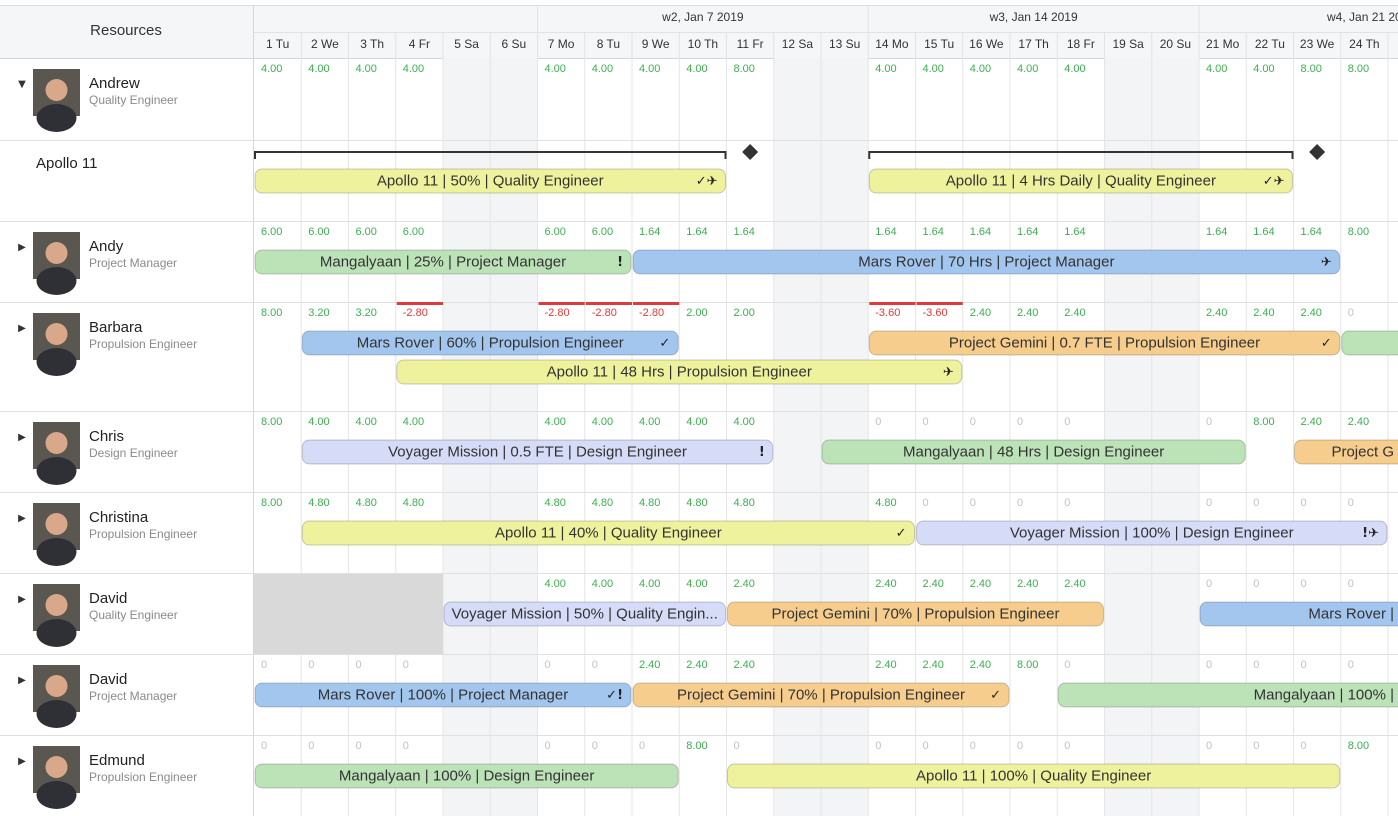  Describe the element at coordinates (1317, 44) in the screenshot. I see `day-label: 23 We` at that location.